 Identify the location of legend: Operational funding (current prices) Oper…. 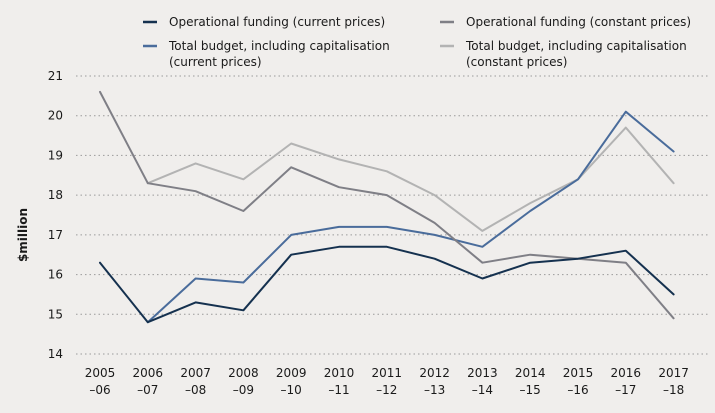
(417, 42).